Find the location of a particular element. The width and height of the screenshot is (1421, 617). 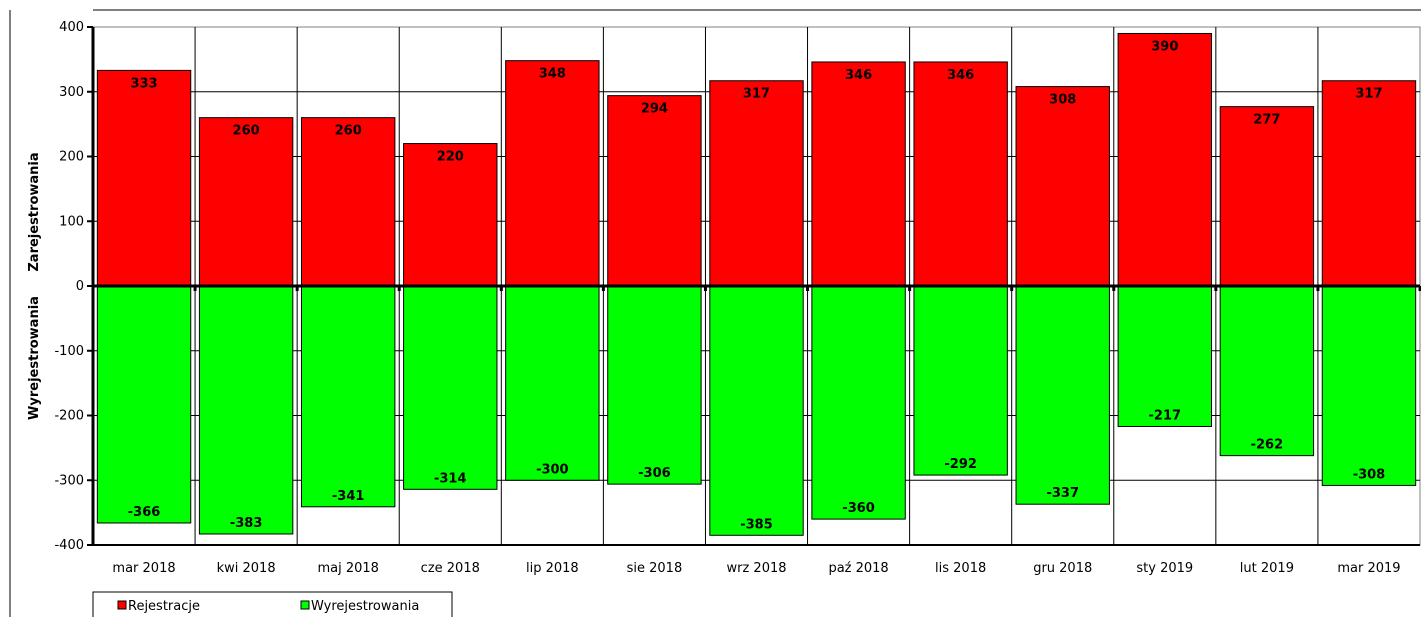

data-label-wyrejestrowania-10: -217 is located at coordinates (1165, 416).